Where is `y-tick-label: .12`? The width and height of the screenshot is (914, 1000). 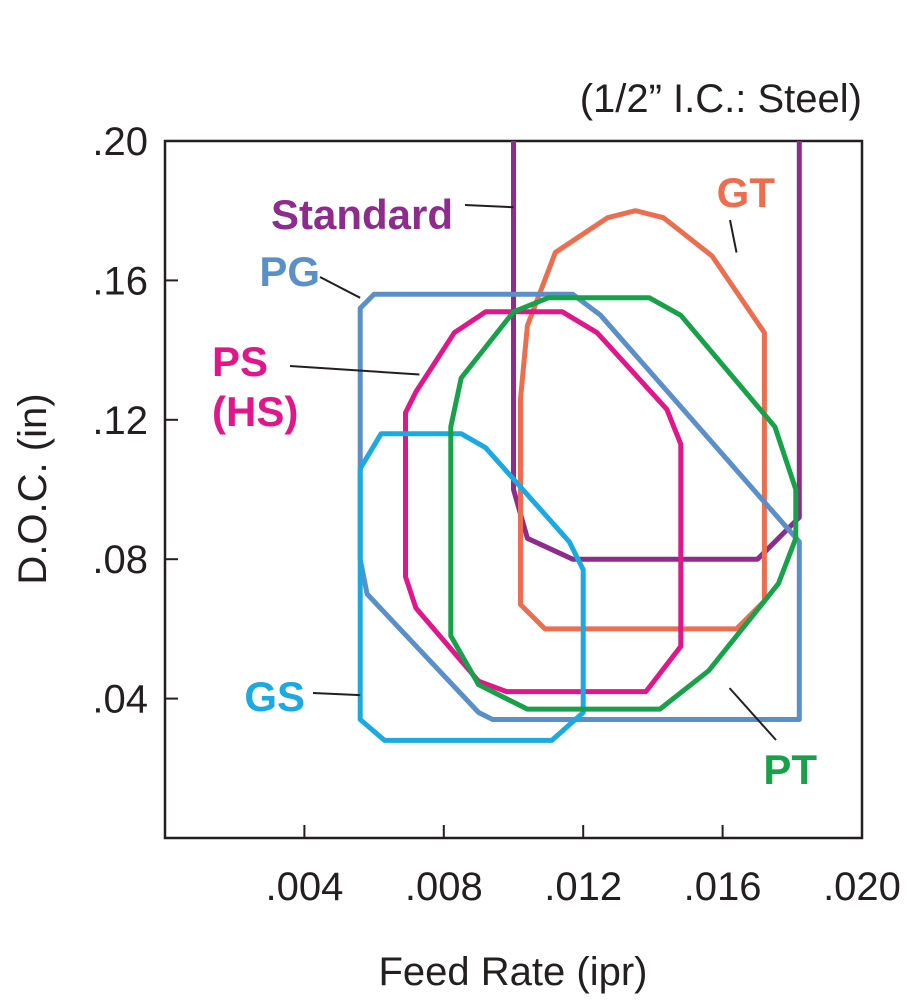
y-tick-label: .12 is located at coordinates (120, 421).